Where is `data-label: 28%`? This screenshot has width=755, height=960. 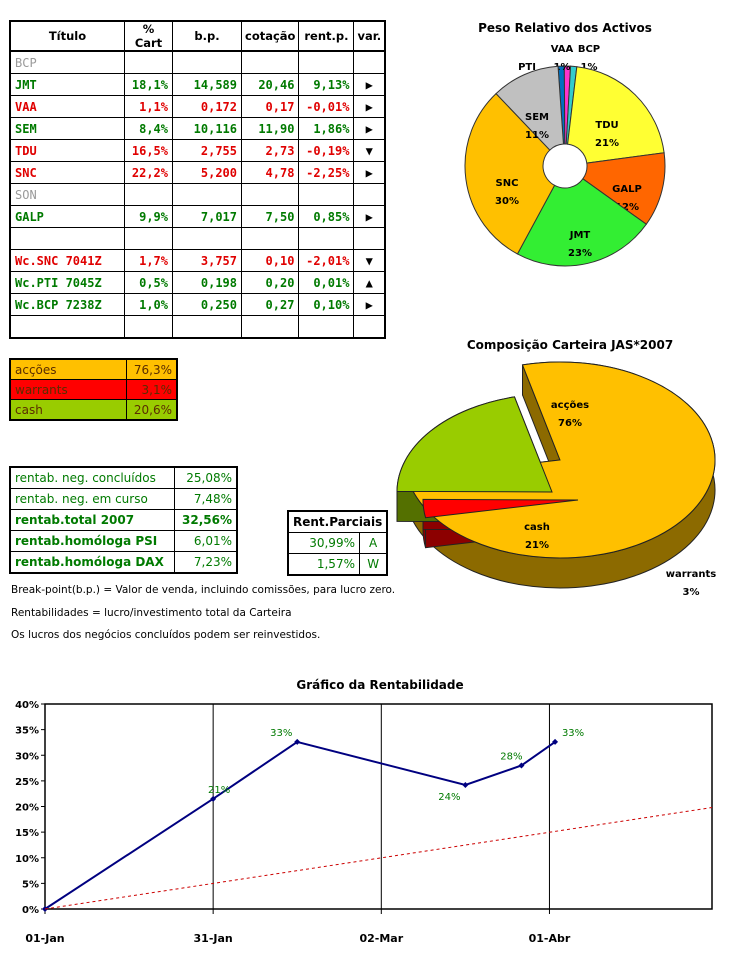
data-label: 28% is located at coordinates (511, 757).